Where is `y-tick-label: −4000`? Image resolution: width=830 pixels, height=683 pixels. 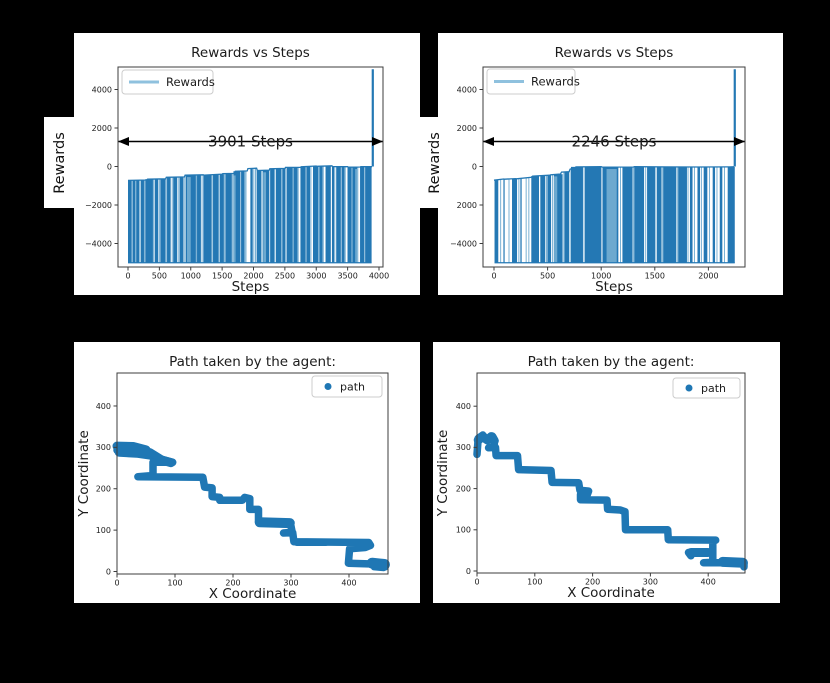 y-tick-label: −4000 is located at coordinates (98, 243).